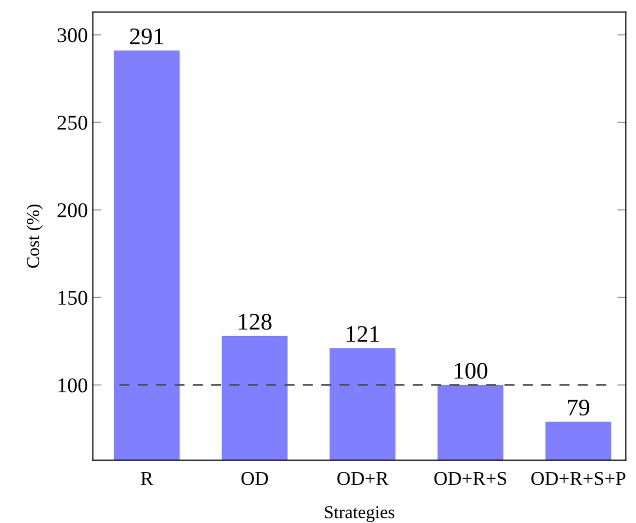 Image resolution: width=636 pixels, height=523 pixels. What do you see at coordinates (147, 478) in the screenshot?
I see `x-tick-label: R` at bounding box center [147, 478].